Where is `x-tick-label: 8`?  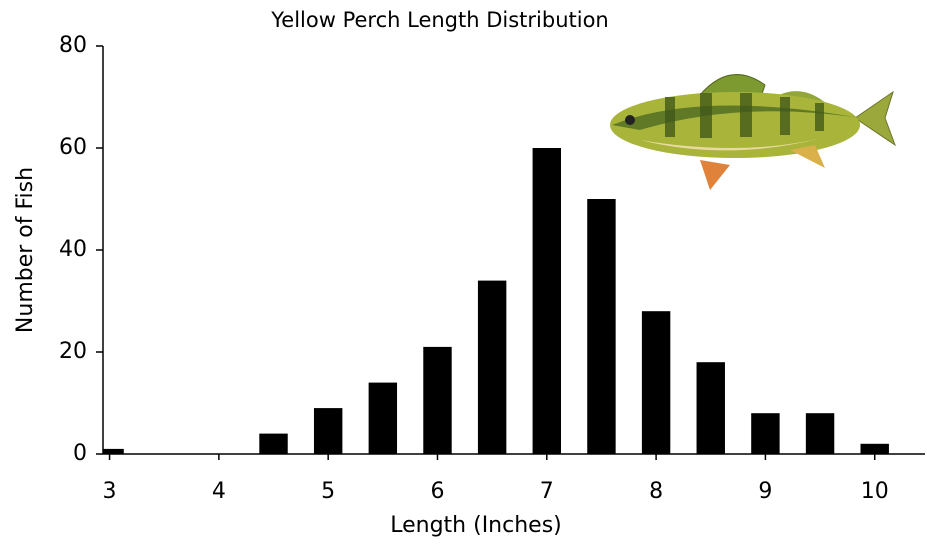
x-tick-label: 8 is located at coordinates (656, 491).